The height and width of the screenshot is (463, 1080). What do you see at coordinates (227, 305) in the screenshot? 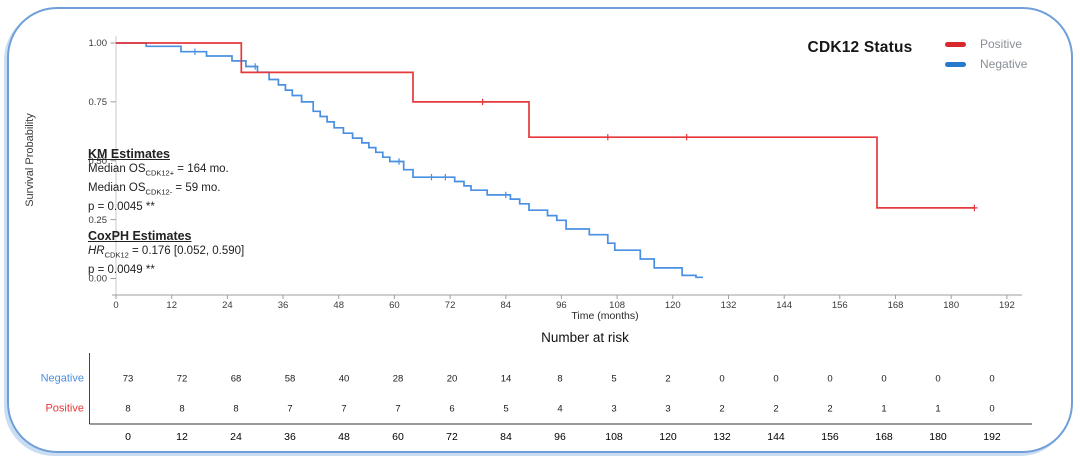
I see `x-tick-label: 24` at bounding box center [227, 305].